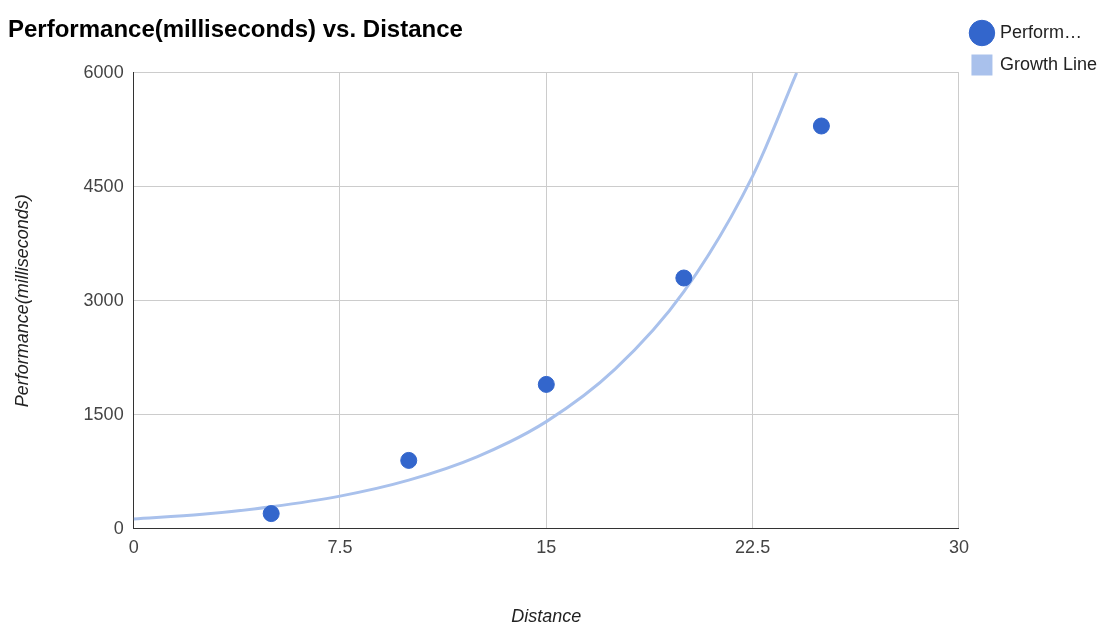 This screenshot has width=1117, height=638. I want to click on x-tick-label: 7.5, so click(340, 546).